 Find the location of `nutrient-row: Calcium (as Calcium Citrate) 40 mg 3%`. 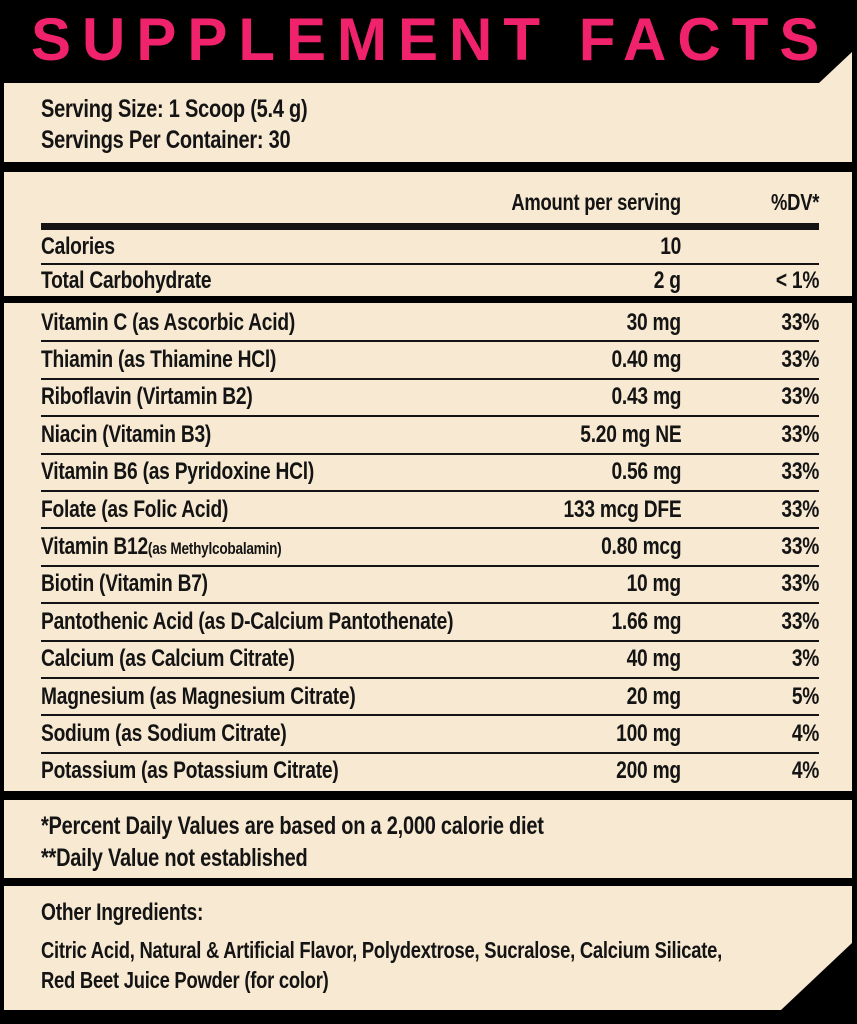

nutrient-row: Calcium (as Calcium Citrate) 40 mg 3% is located at coordinates (430, 658).